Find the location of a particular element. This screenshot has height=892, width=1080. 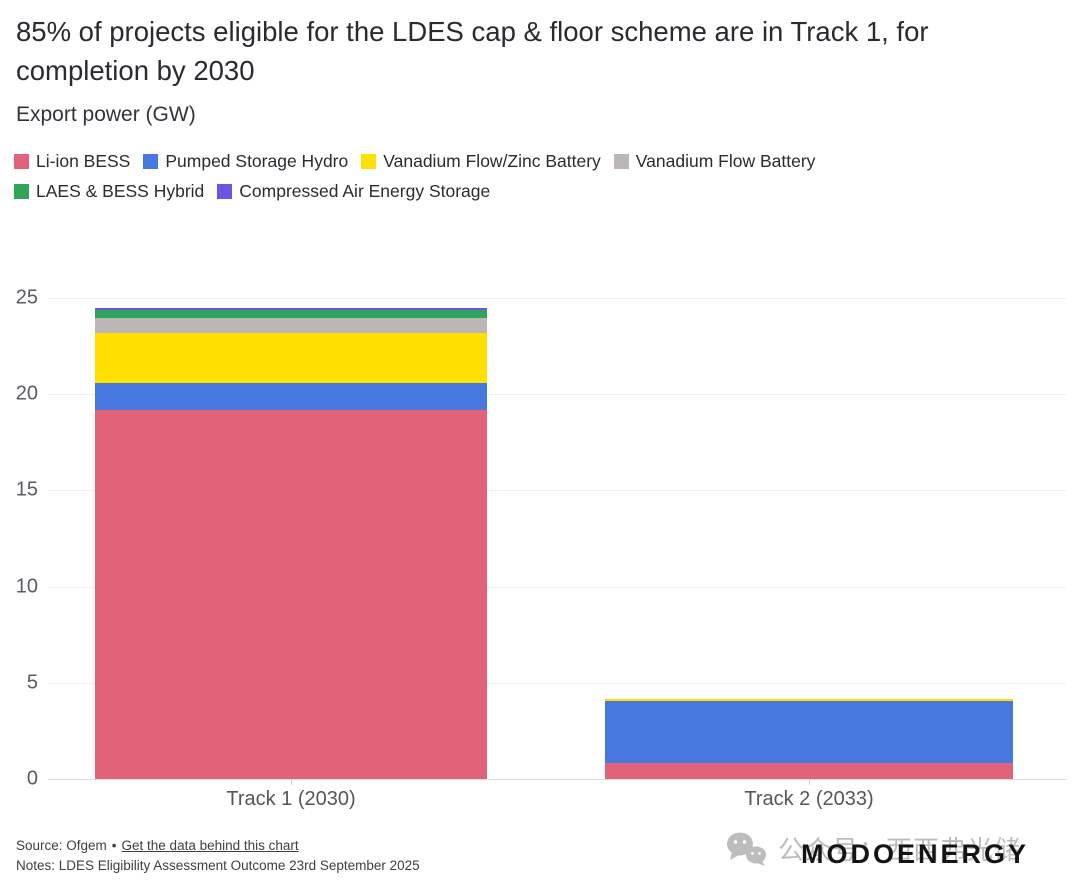

legend-item-pumped-storage-hydro: Pumped Storage Hydro is located at coordinates (245, 161).